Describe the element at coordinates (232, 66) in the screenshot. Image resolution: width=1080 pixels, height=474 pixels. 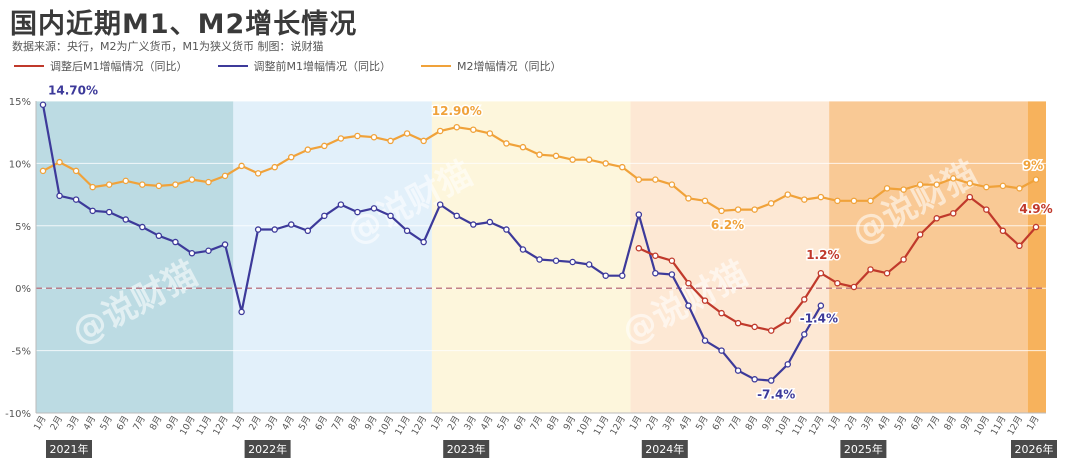
I see `legend-swatch-m1-before` at that location.